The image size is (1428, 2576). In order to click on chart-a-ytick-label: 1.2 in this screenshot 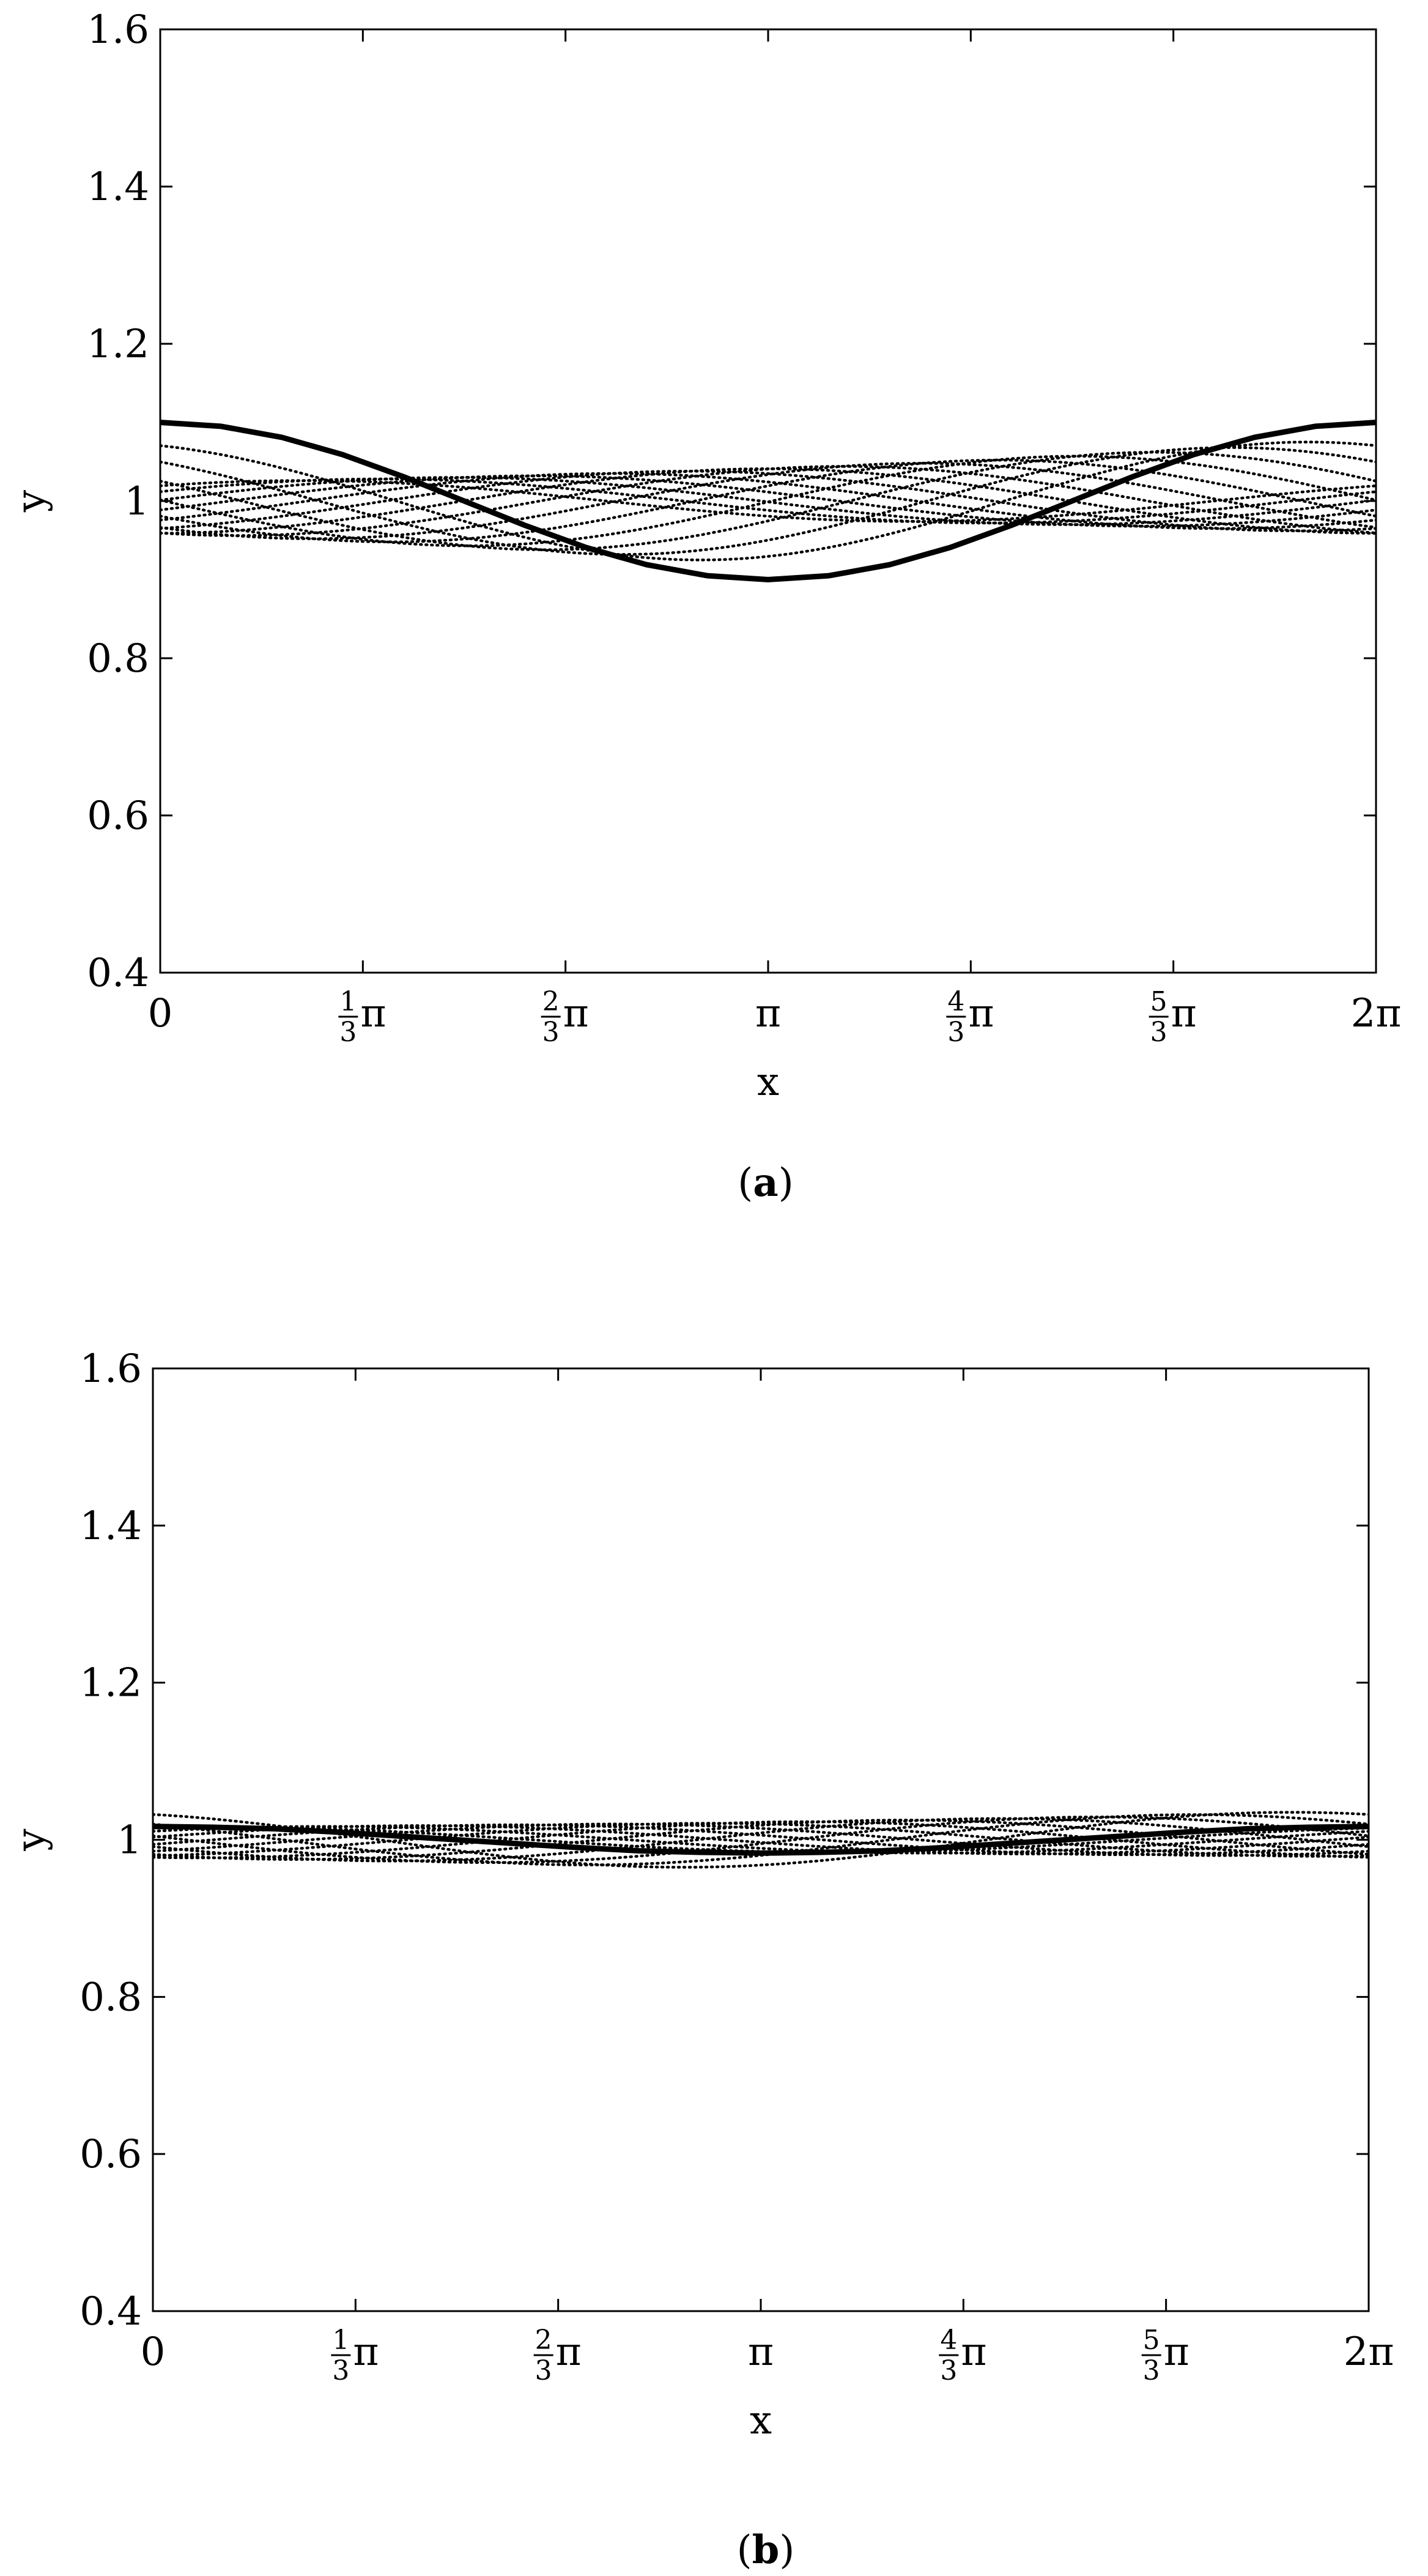, I will do `click(118, 344)`.